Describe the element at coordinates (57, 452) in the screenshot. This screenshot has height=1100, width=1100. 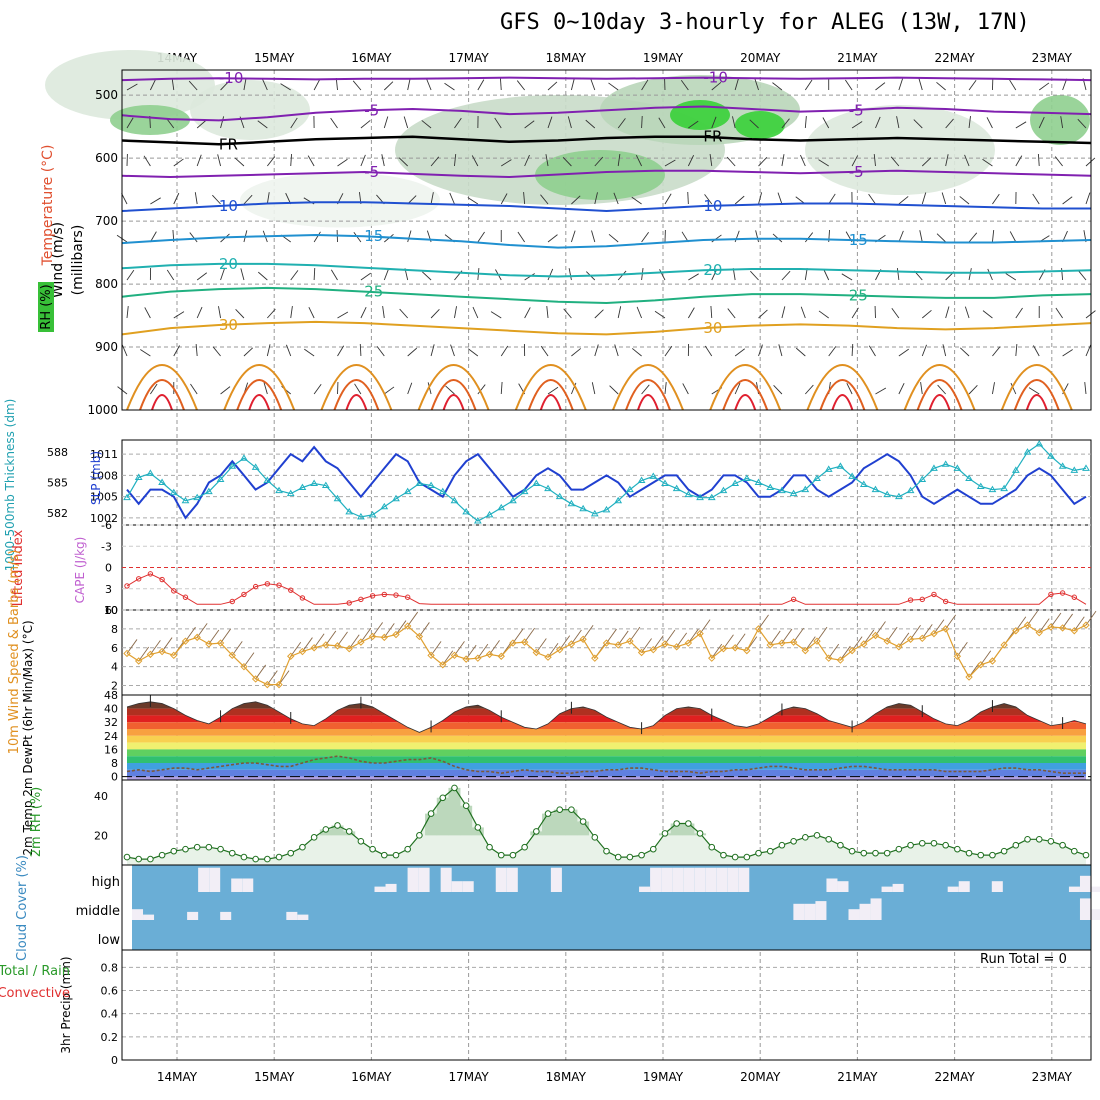
I see `thickness-tick-label: 588` at that location.